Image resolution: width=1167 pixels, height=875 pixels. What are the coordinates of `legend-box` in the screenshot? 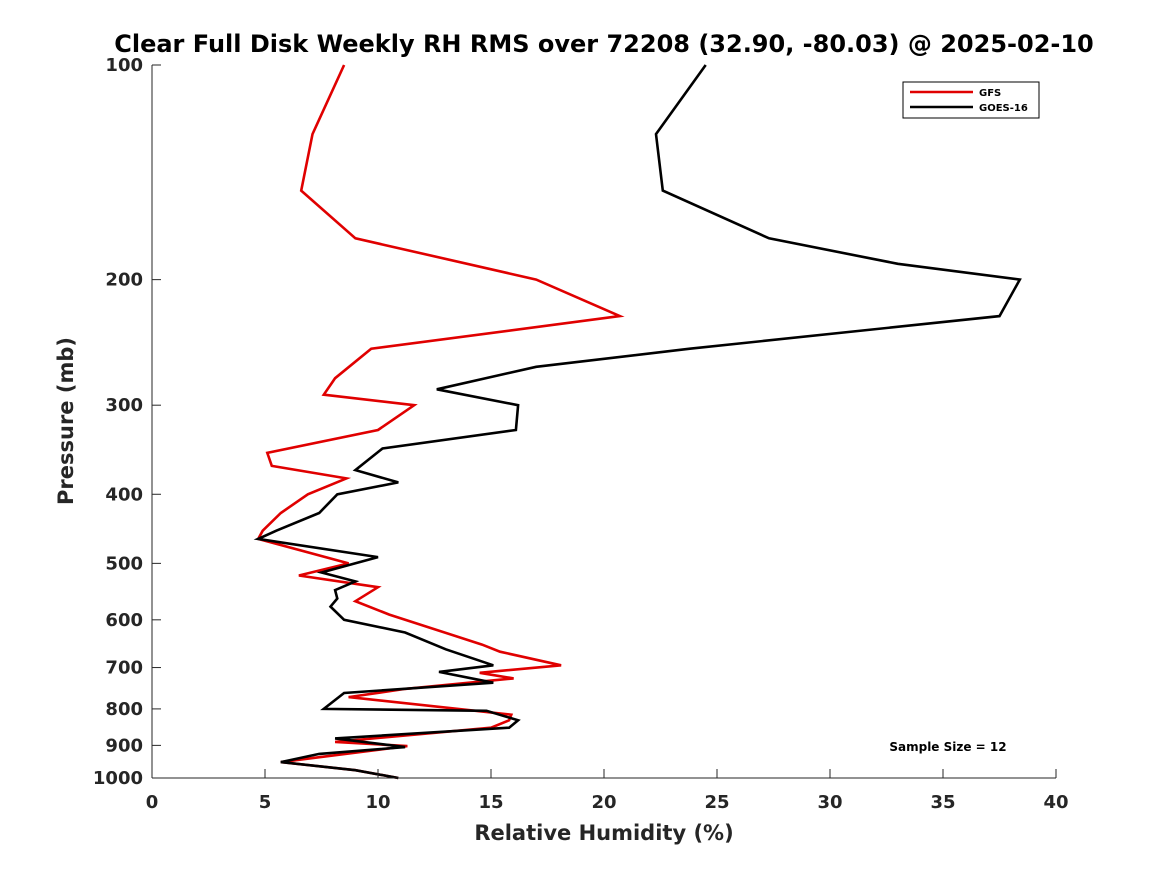 It's located at (971, 100).